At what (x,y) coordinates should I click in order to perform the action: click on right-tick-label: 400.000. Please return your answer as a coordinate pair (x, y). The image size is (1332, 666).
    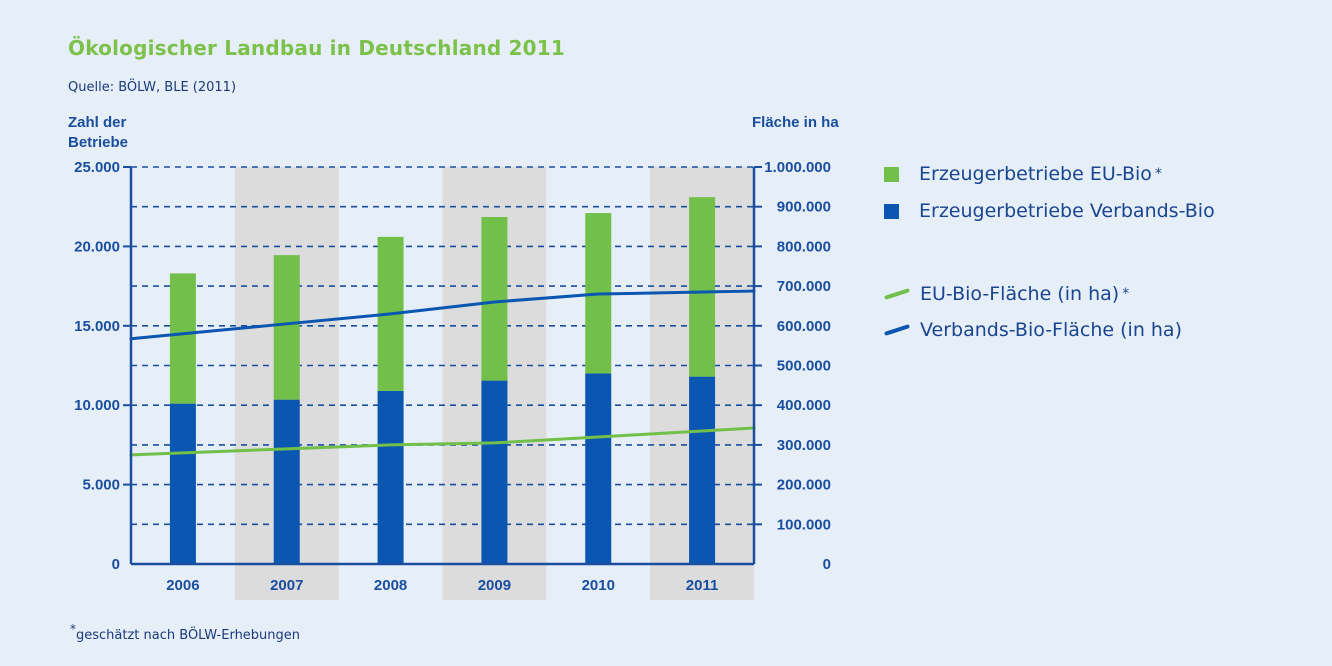
    Looking at the image, I should click on (804, 405).